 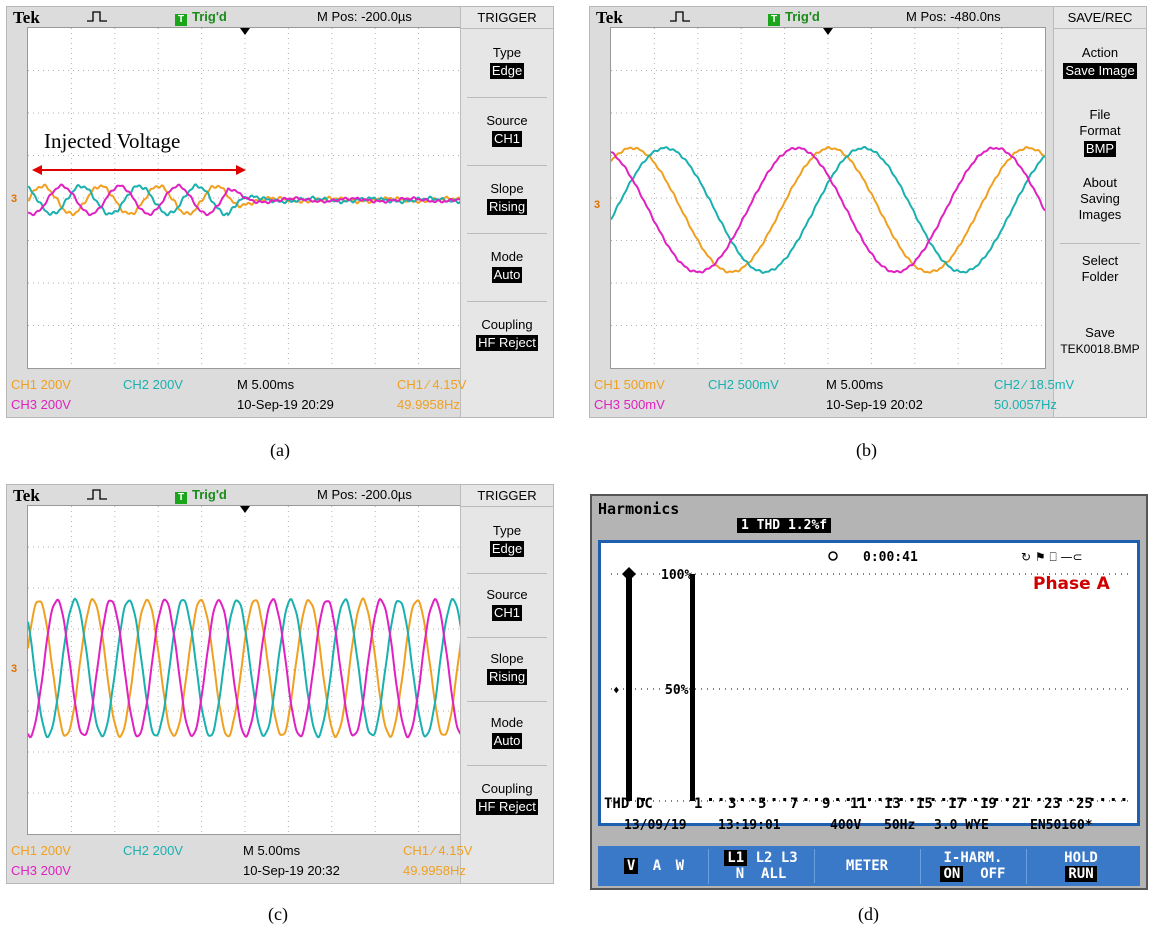 I want to click on info-standard: EN50160*, so click(x=1061, y=825).